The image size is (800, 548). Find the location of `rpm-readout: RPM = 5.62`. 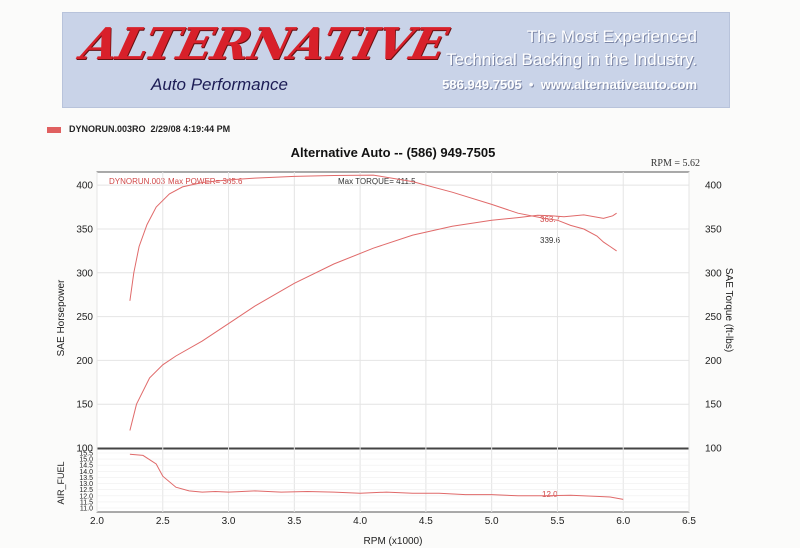

rpm-readout: RPM = 5.62 is located at coordinates (675, 163).